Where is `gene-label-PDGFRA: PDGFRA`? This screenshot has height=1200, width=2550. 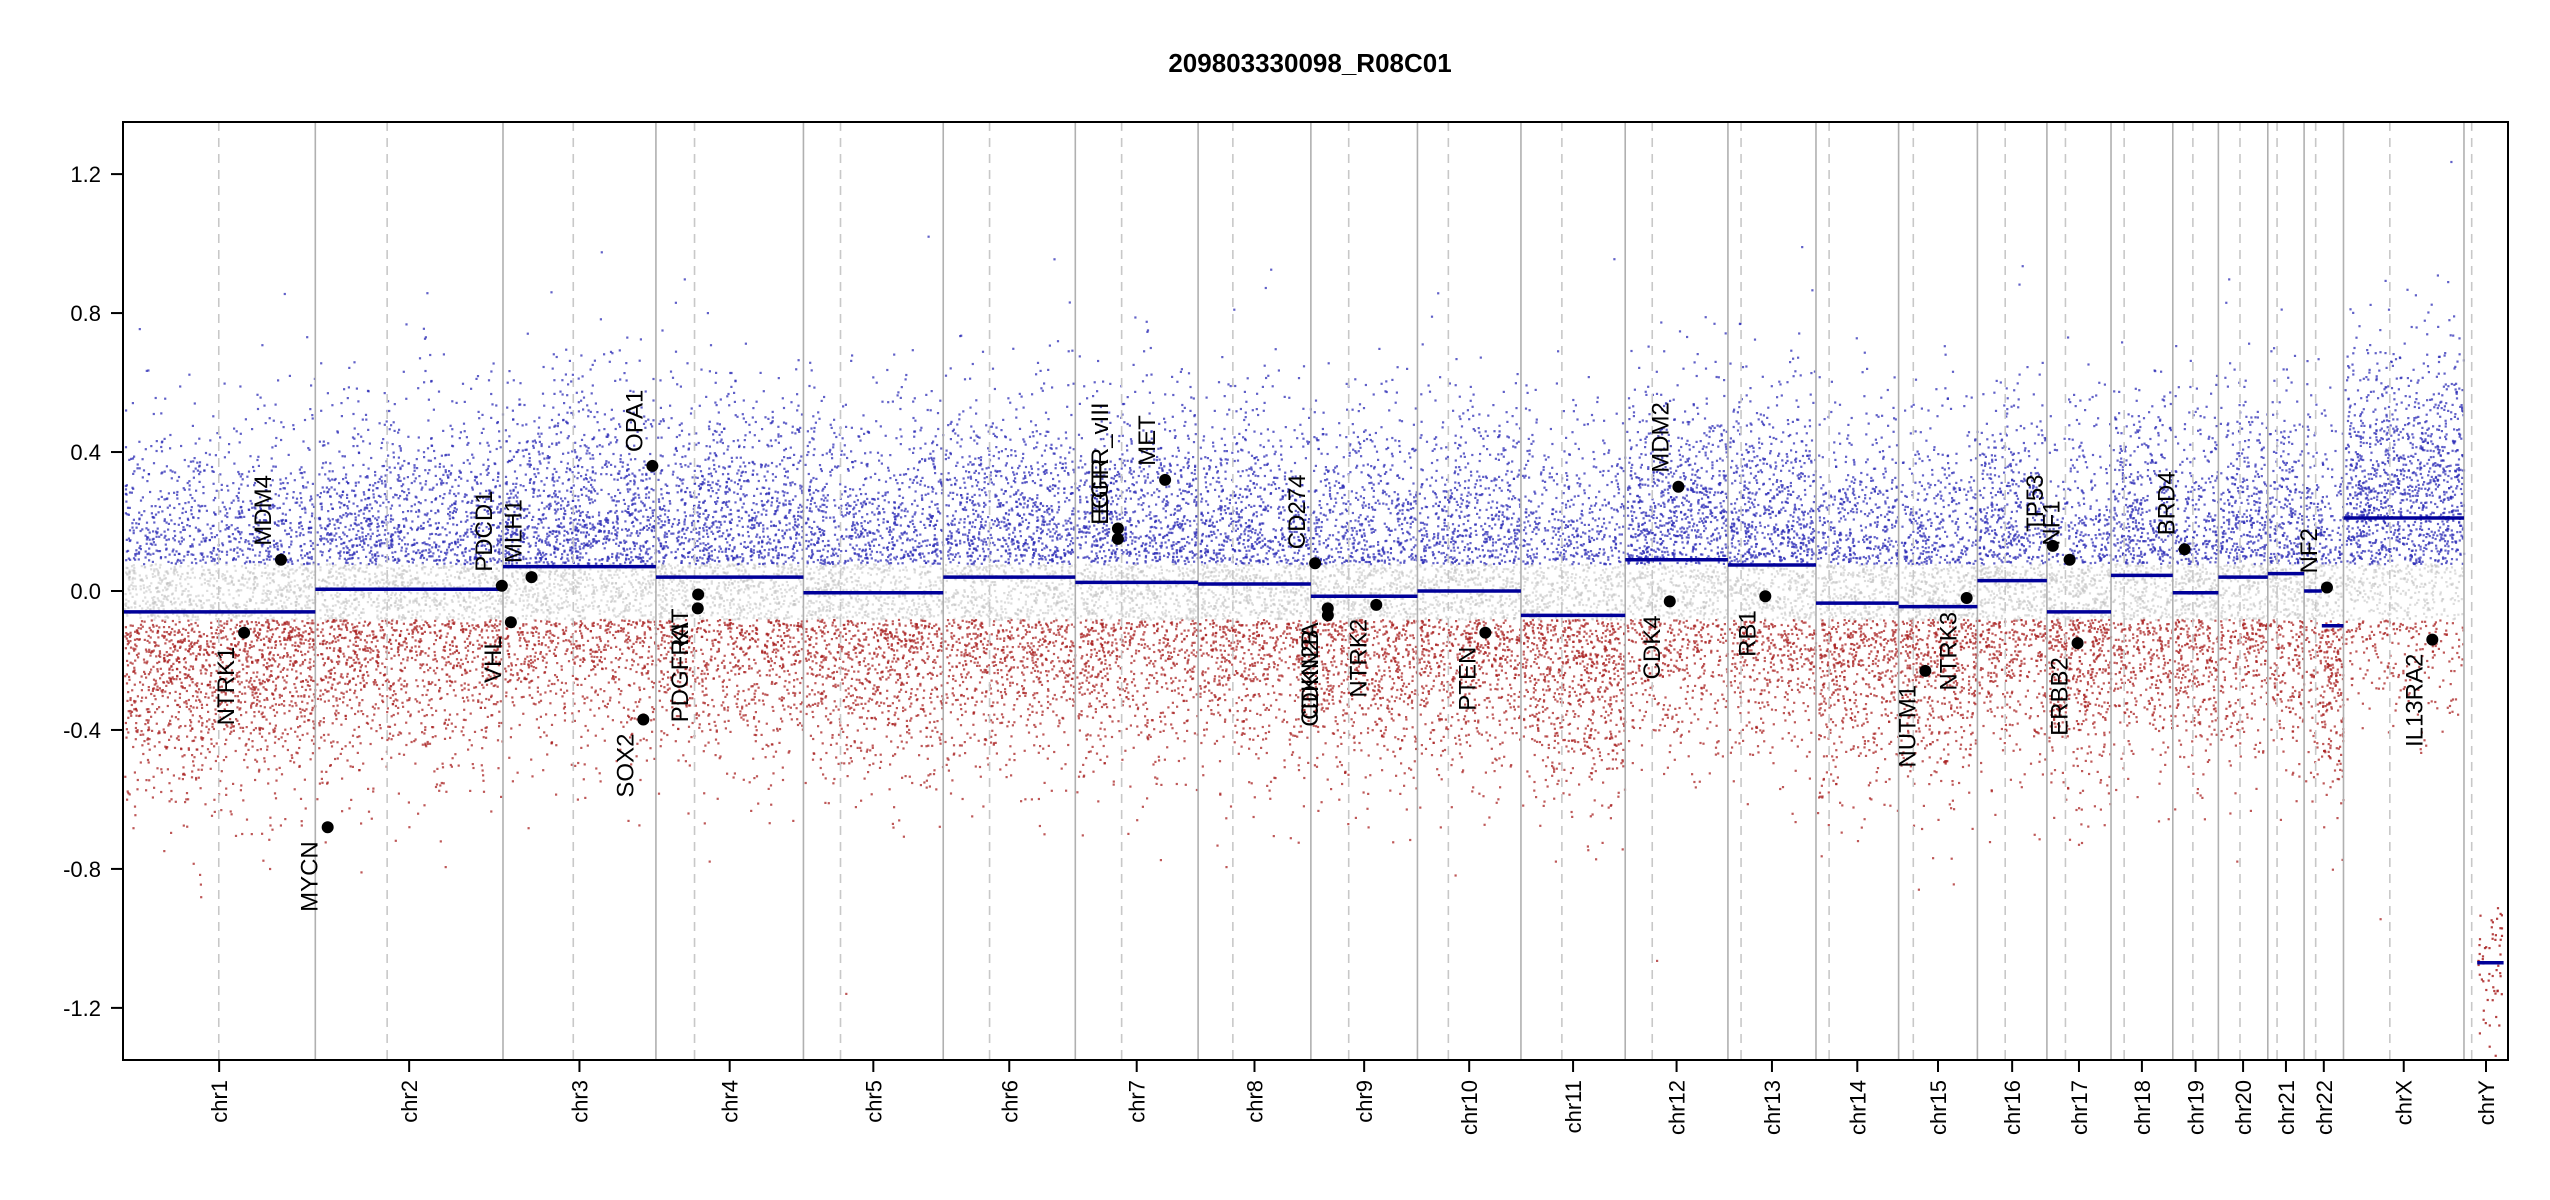 gene-label-PDGFRA: PDGFRA is located at coordinates (680, 672).